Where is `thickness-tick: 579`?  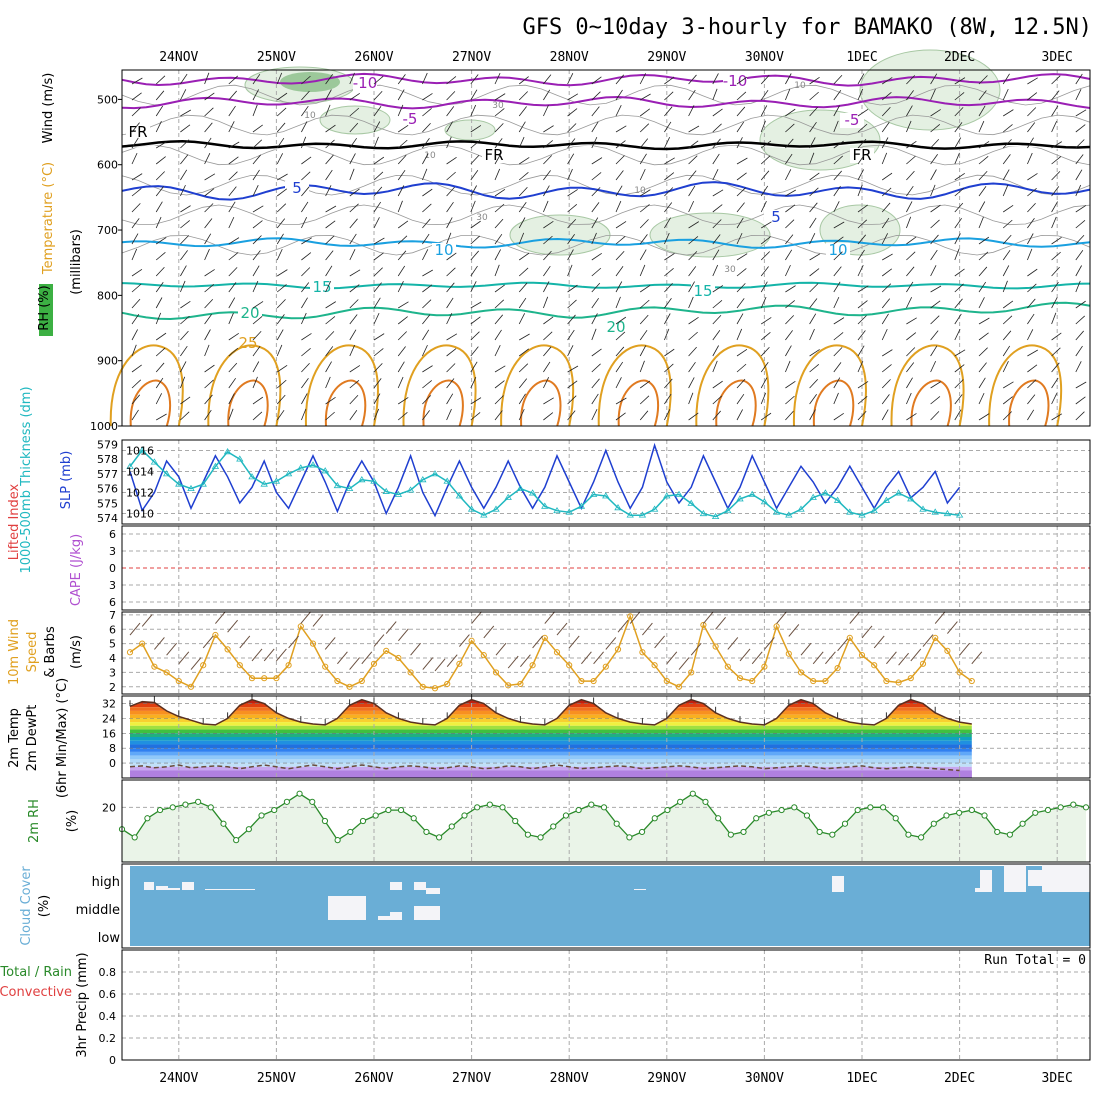
thickness-tick: 579 is located at coordinates (107, 444).